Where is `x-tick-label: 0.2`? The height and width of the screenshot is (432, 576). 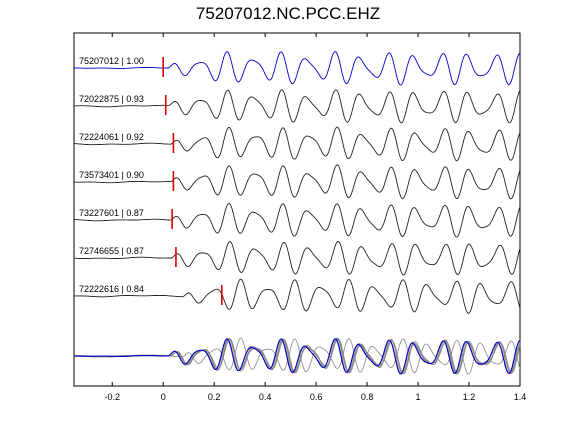 x-tick-label: 0.2 is located at coordinates (214, 397).